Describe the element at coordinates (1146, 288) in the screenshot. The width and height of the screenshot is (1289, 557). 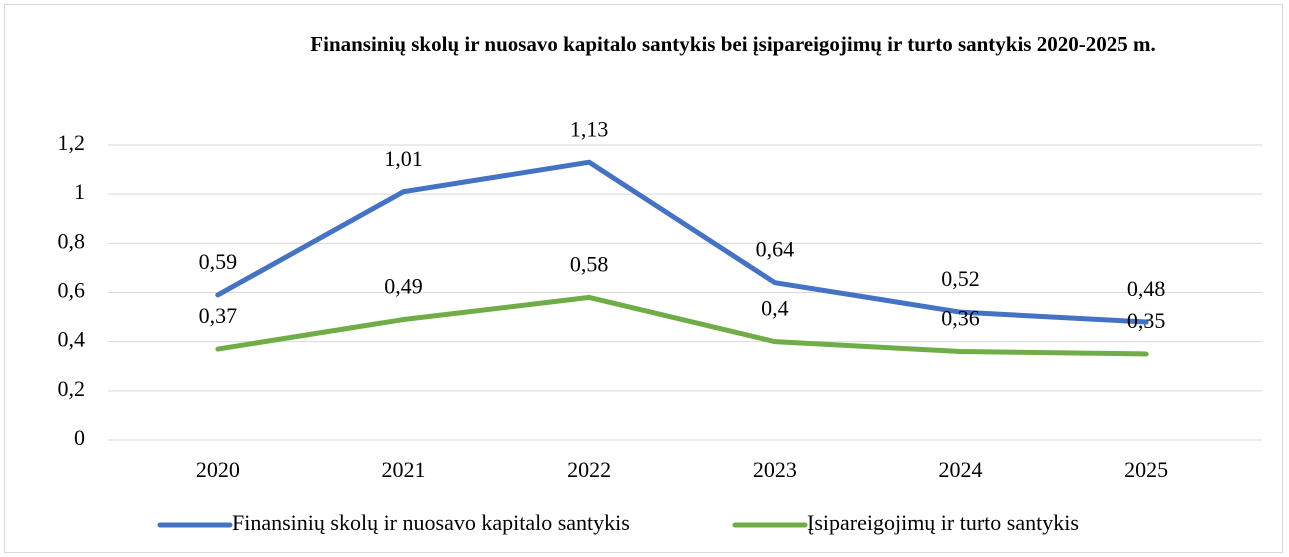
I see `data-label: 0,48` at that location.